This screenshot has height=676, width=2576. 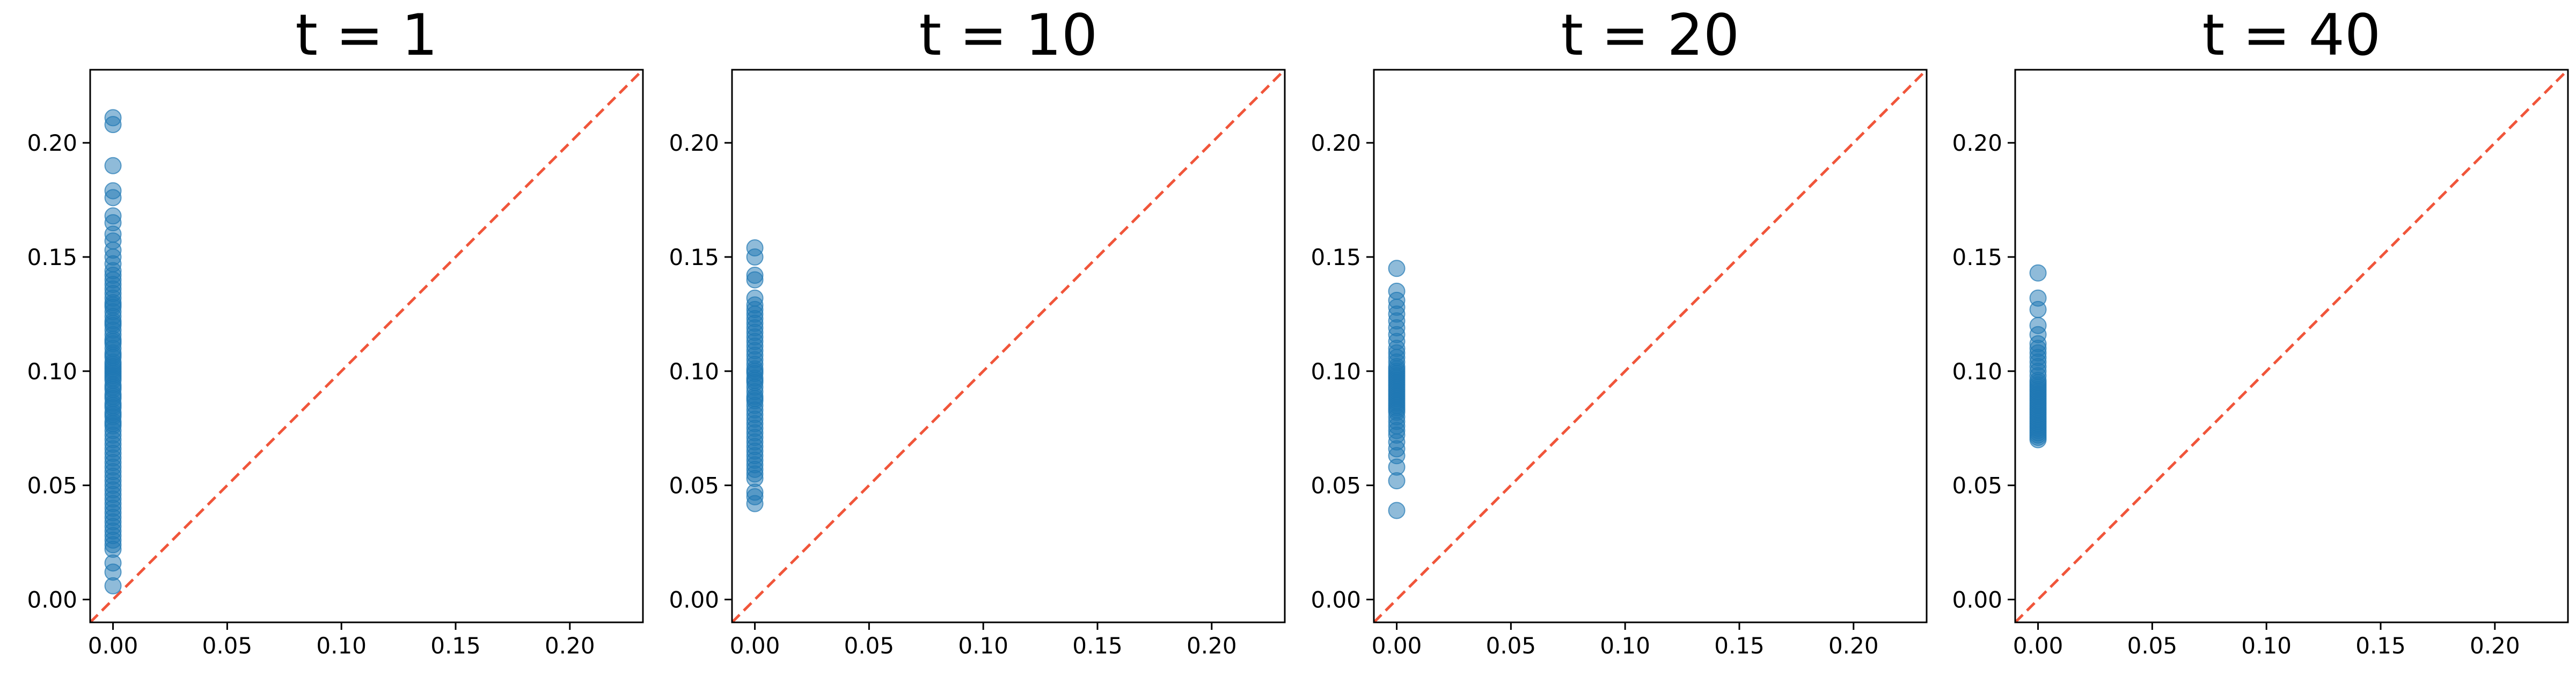 What do you see at coordinates (1650, 35) in the screenshot?
I see `panel-title: t = 20` at bounding box center [1650, 35].